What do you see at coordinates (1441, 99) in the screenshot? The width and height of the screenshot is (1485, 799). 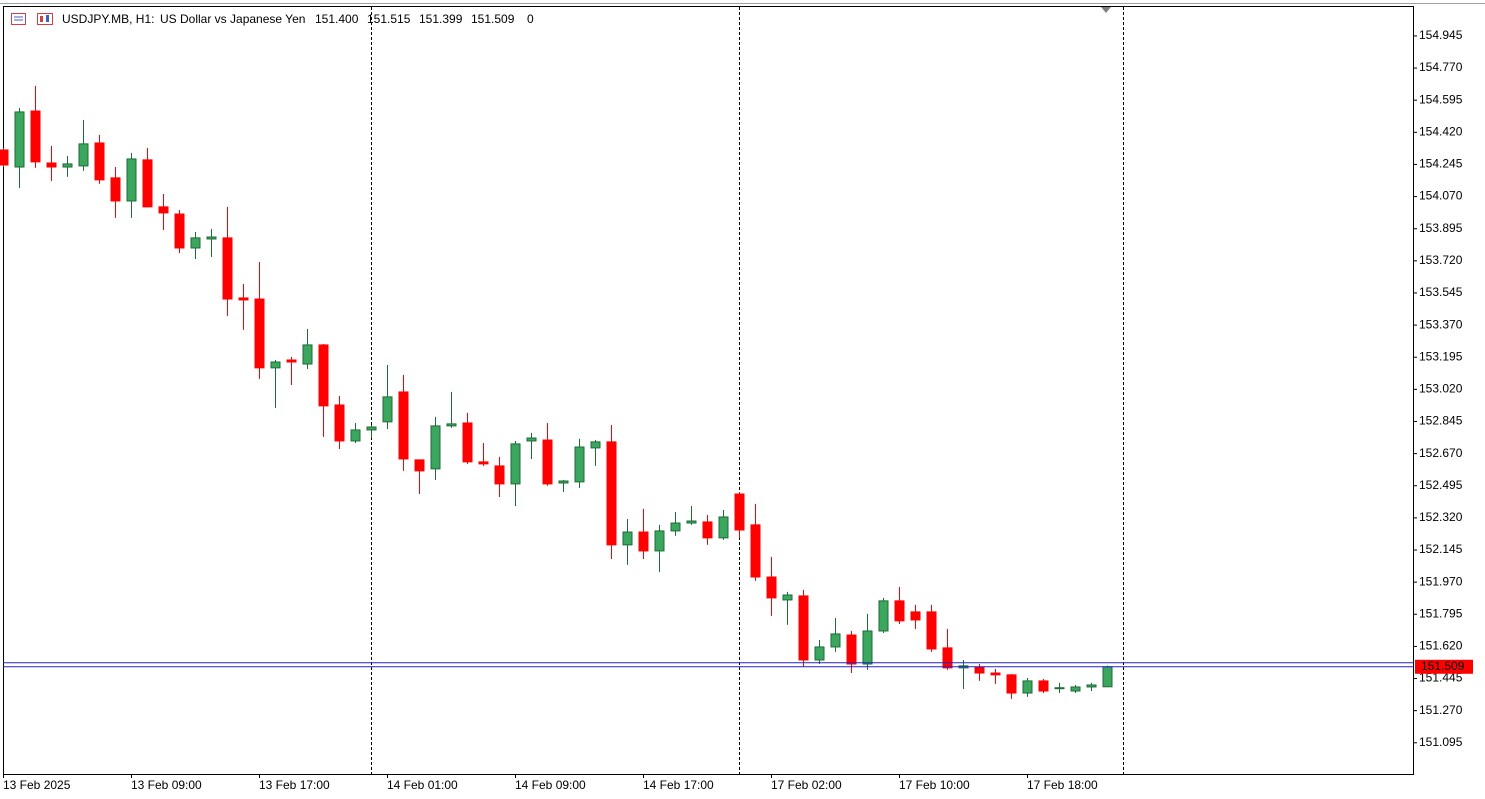 I see `y-tick-label: 154.595` at bounding box center [1441, 99].